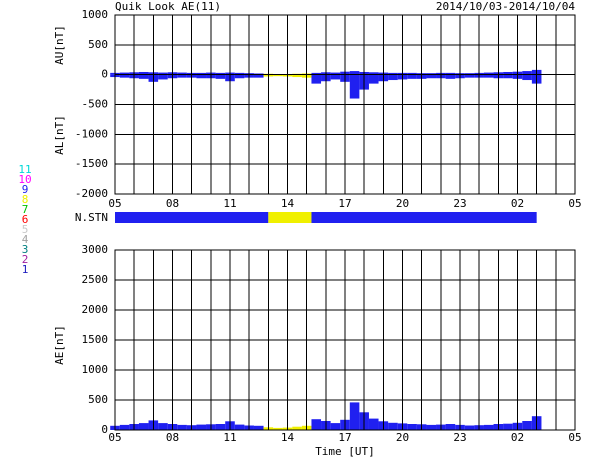 The width and height of the screenshot is (590, 460). I want to click on legend-entry: 7, so click(25, 209).